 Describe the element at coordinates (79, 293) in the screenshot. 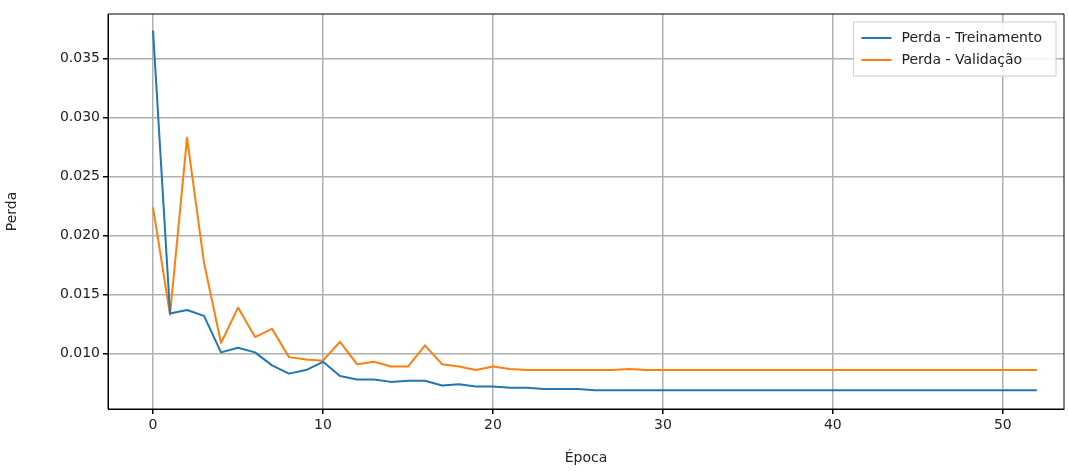

I see `y-tick-label: 0.015` at that location.